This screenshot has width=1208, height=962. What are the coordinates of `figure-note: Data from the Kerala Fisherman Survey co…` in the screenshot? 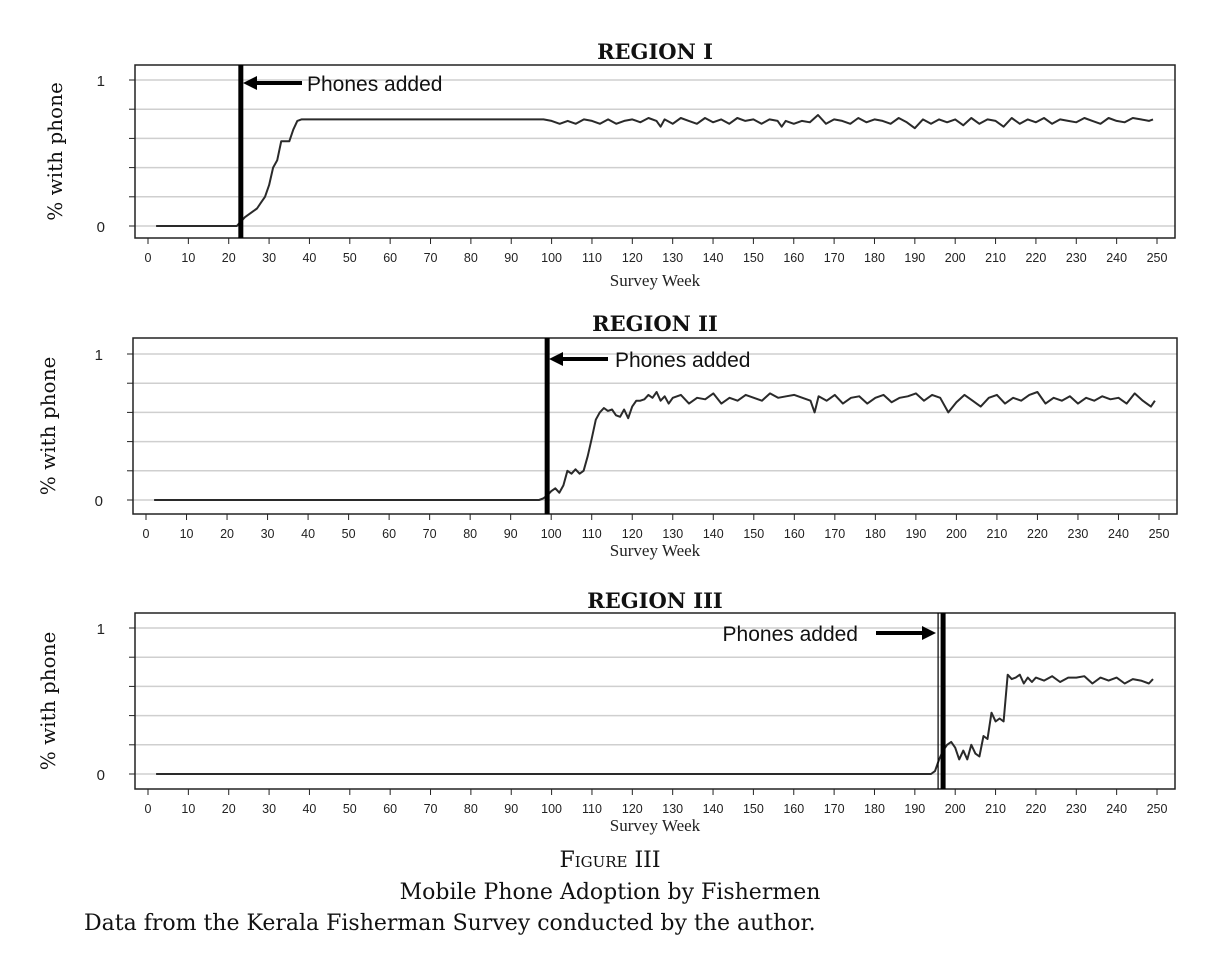 It's located at (450, 923).